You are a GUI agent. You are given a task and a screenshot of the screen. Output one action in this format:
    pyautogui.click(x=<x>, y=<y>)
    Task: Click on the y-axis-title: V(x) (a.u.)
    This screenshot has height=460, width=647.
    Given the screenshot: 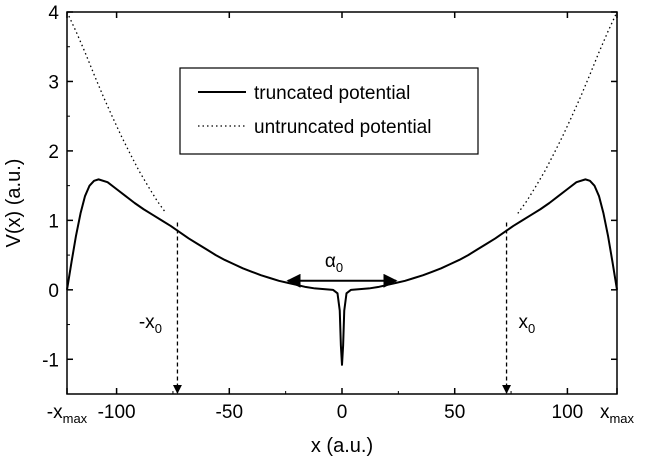 What is the action you would take?
    pyautogui.click(x=14, y=203)
    